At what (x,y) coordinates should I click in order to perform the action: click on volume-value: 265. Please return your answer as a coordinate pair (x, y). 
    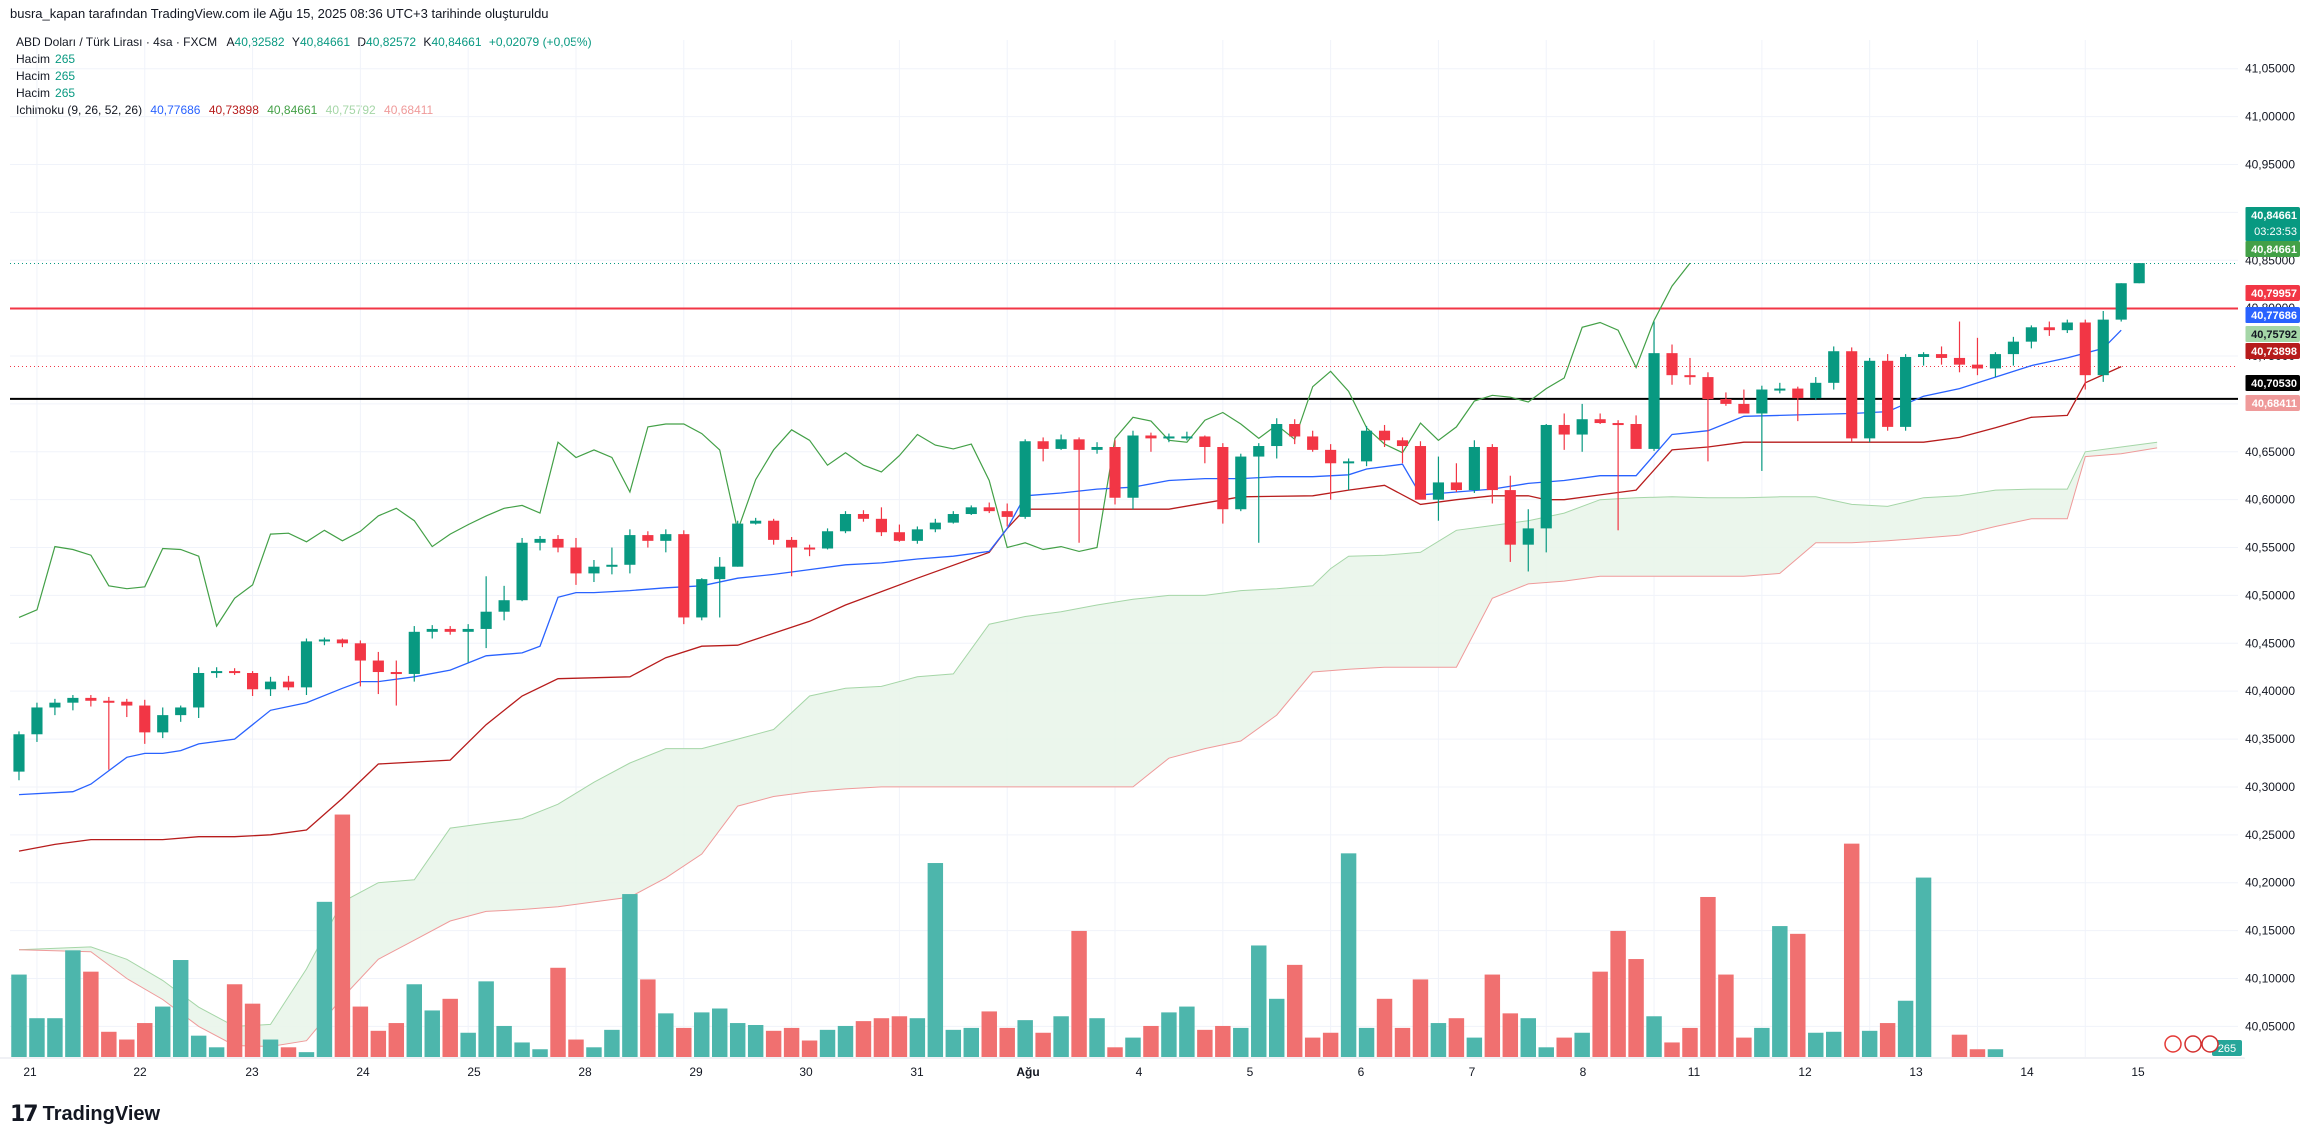
    Looking at the image, I should click on (65, 76).